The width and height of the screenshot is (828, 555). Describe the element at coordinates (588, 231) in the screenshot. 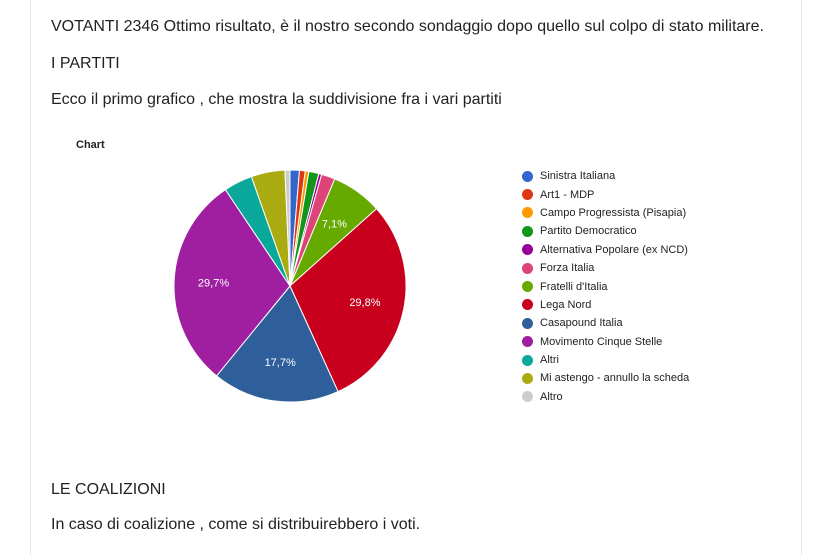

I see `legend-label-3: Partito Democratico` at that location.